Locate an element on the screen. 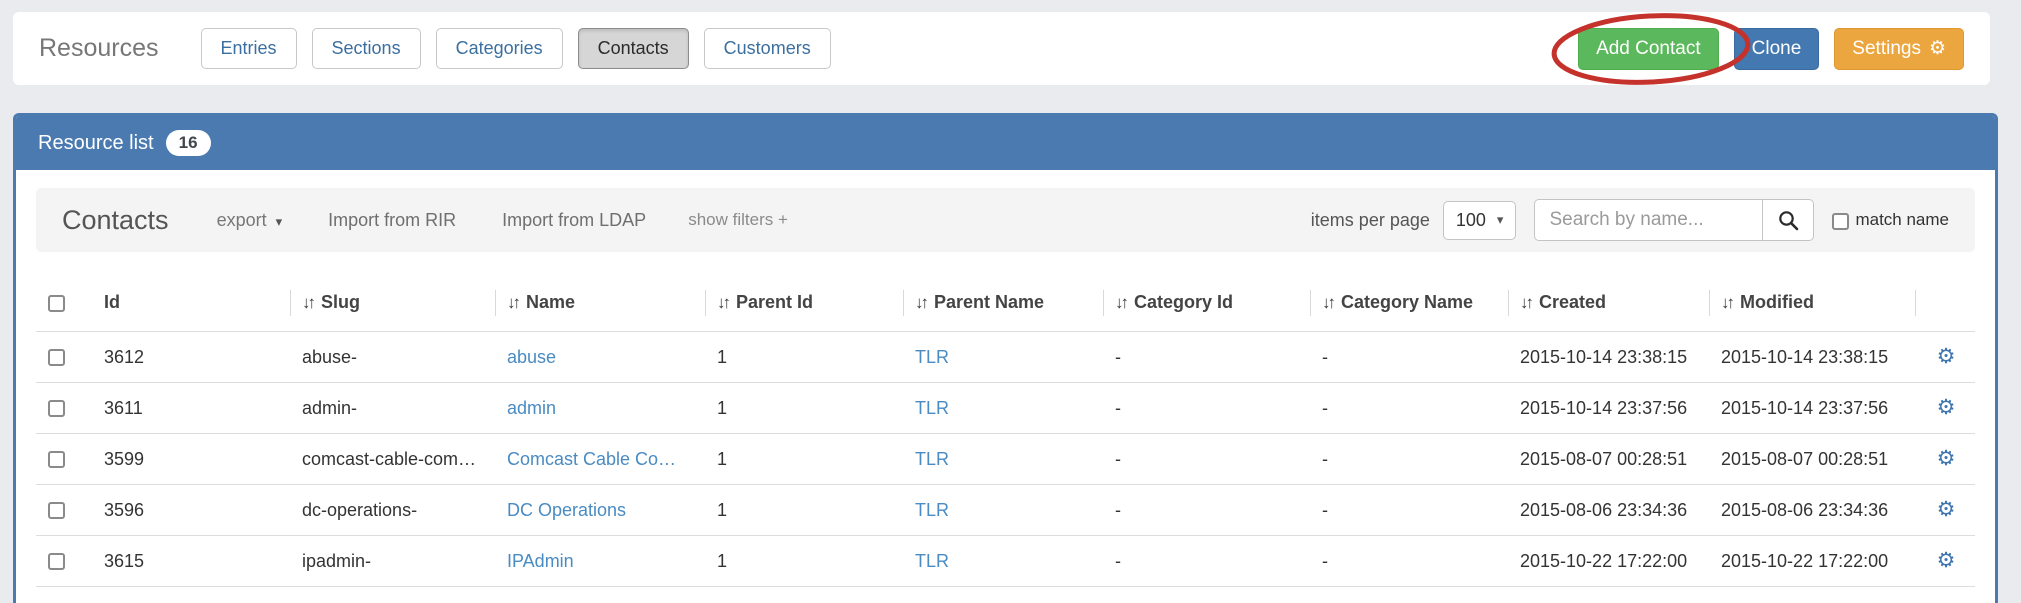 The image size is (2021, 603). column-header-parent-name: ↓↑ Parent Name is located at coordinates (1003, 307).